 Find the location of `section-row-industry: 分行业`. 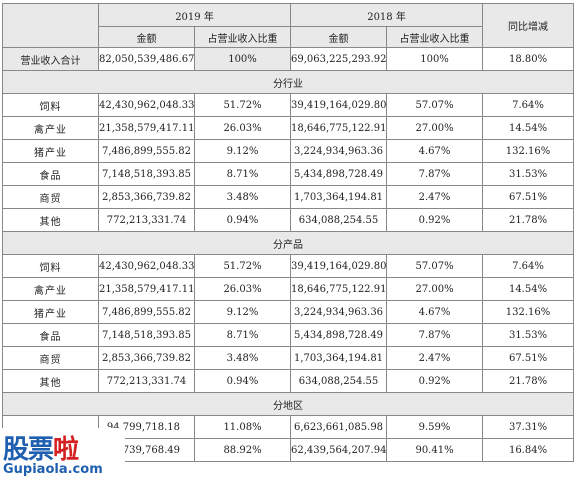

section-row-industry: 分行业 is located at coordinates (288, 82).